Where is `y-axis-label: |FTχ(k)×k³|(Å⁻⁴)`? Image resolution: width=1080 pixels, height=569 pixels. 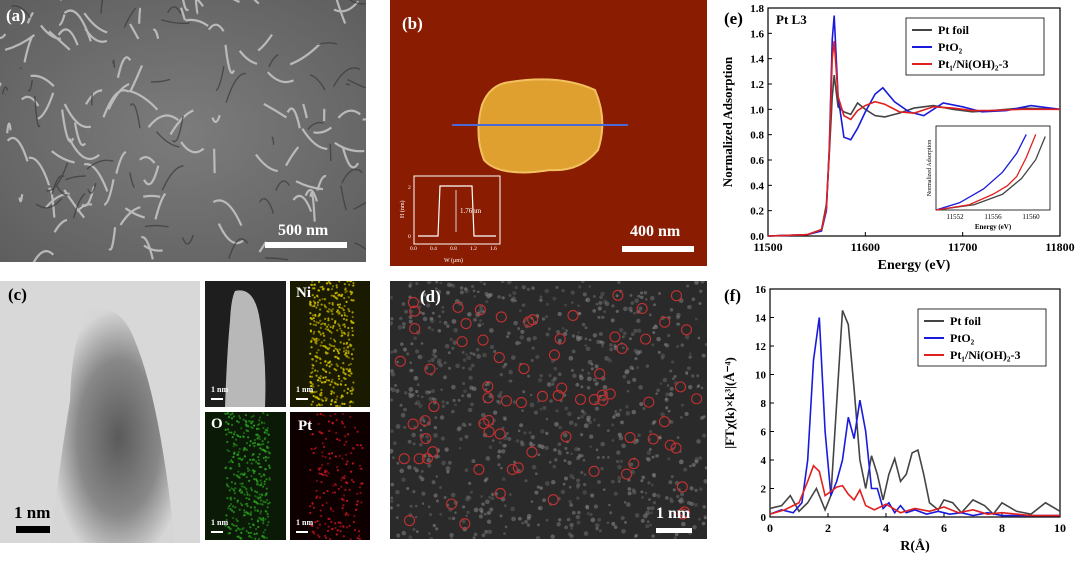 y-axis-label: |FTχ(k)×k³|(Å⁻⁴) is located at coordinates (729, 403).